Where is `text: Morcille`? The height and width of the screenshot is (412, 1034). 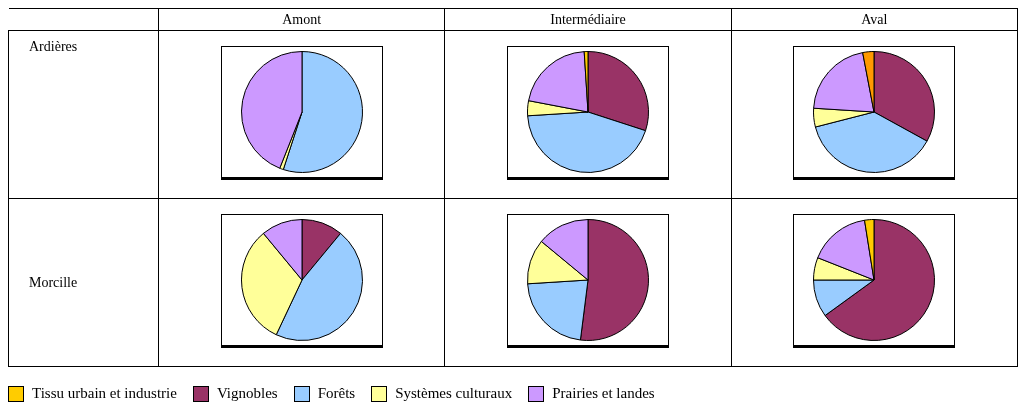 text: Morcille is located at coordinates (83, 282).